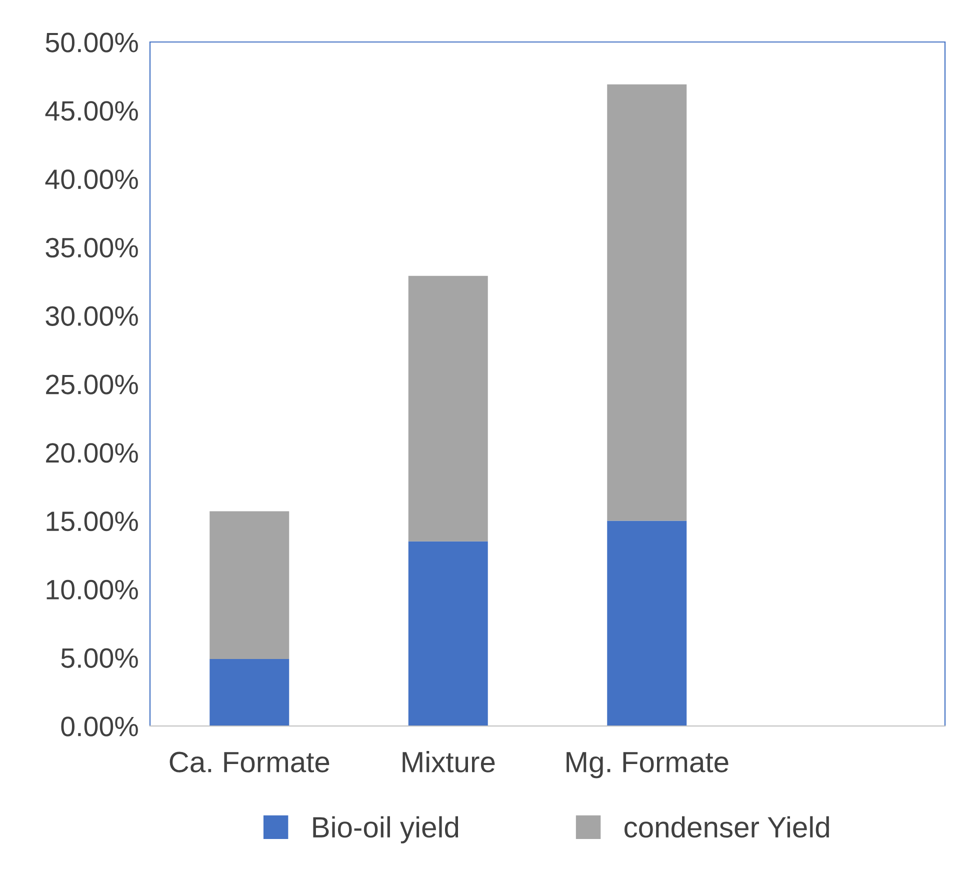 The width and height of the screenshot is (965, 886). Describe the element at coordinates (91, 111) in the screenshot. I see `y-tick-label: 45.00%` at that location.